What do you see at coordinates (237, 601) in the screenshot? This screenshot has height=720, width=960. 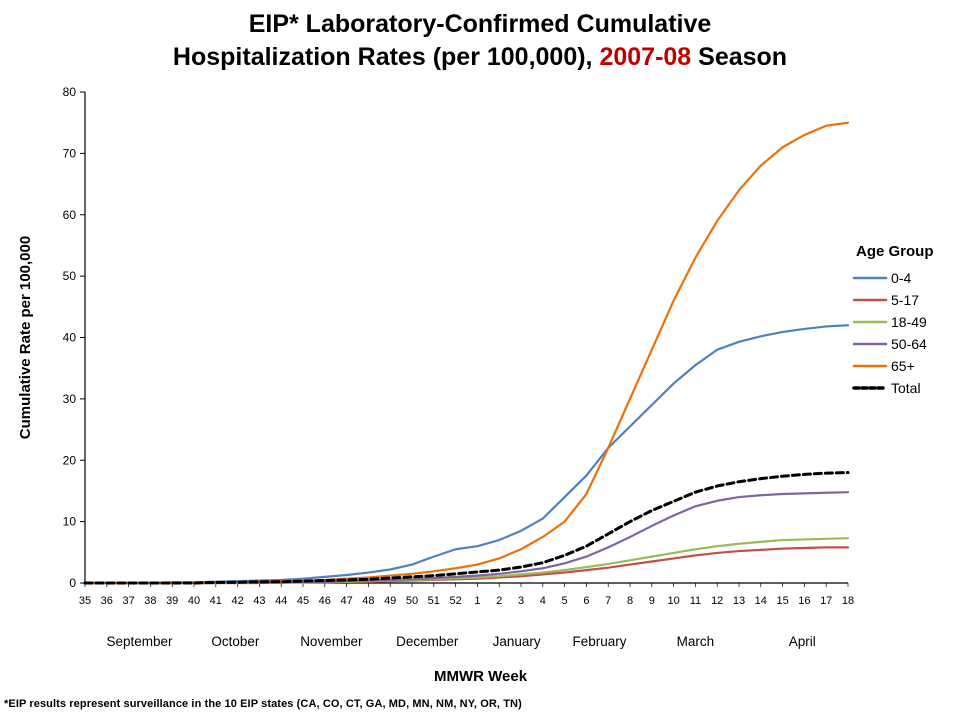 I see `x-tick-label: 42` at bounding box center [237, 601].